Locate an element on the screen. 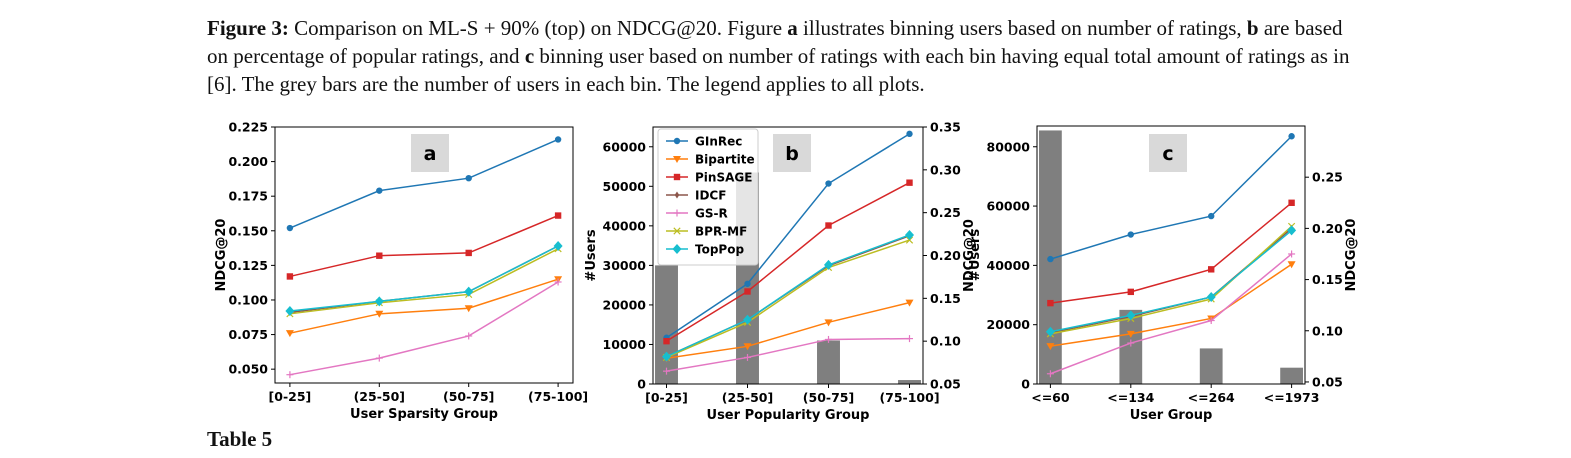 The image size is (1571, 458). legend-entry-toppop: TopPop is located at coordinates (705, 250).